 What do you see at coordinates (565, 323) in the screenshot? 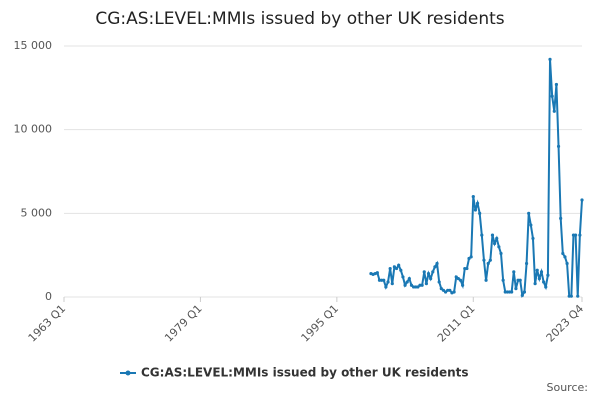
I see `x-tick-label: 2023 Q4` at bounding box center [565, 323].